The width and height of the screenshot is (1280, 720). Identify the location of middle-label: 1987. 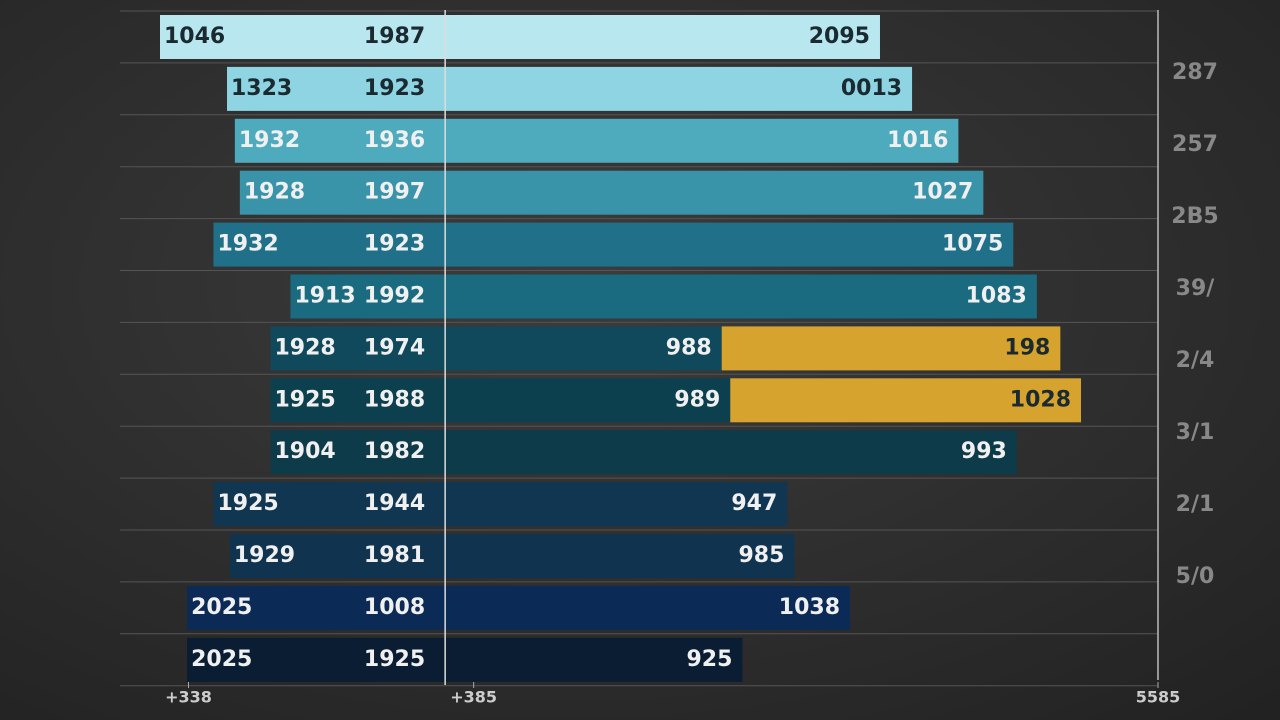
(394, 36).